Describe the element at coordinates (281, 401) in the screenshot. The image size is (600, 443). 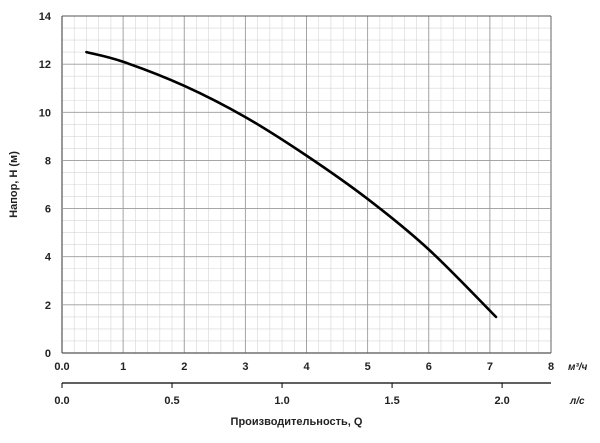
I see `x2-tick-label: 1.0` at that location.